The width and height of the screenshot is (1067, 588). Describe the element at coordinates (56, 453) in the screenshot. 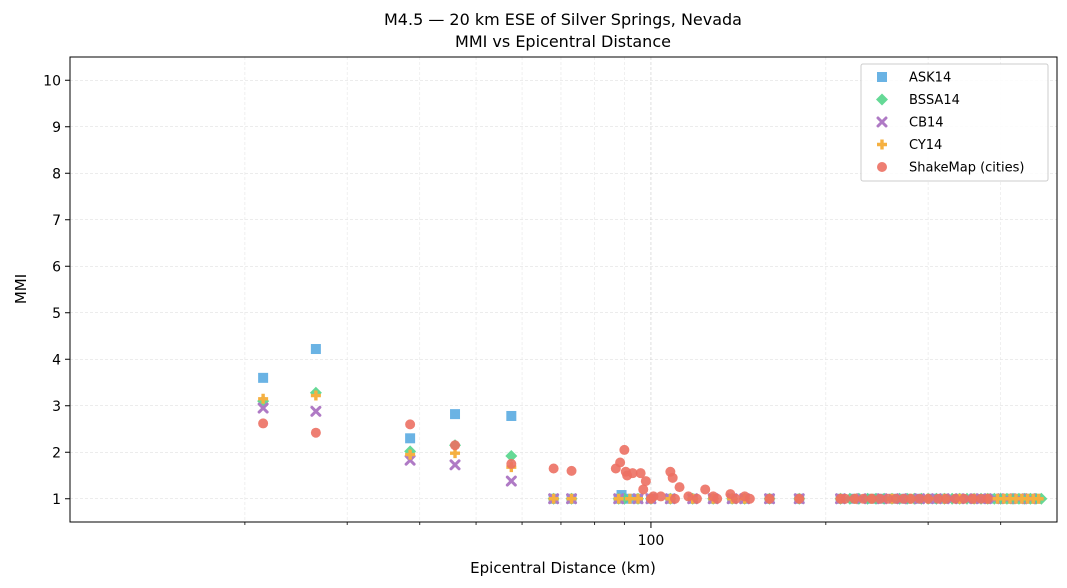

I see `y-tick-label: 2` at that location.